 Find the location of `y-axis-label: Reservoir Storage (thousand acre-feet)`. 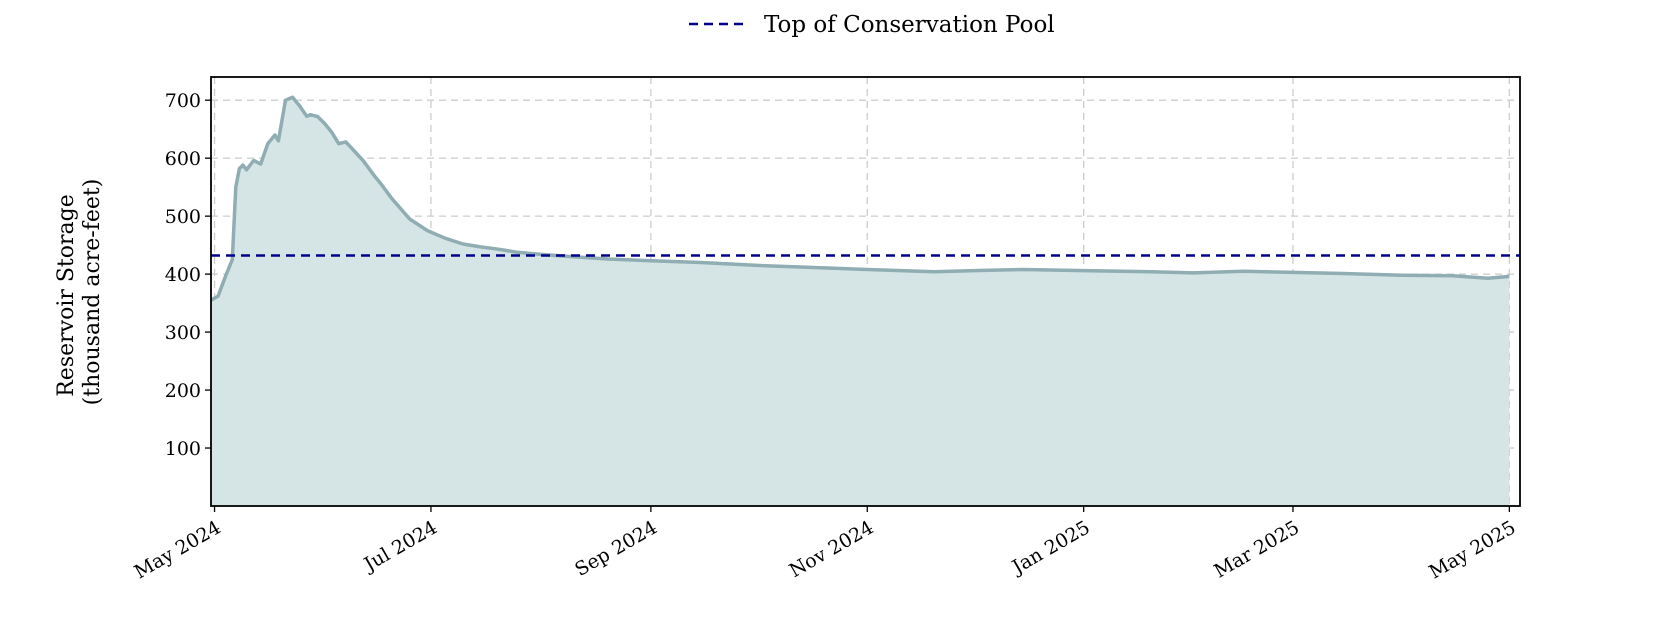

y-axis-label: Reservoir Storage (thousand acre-feet) is located at coordinates (79, 292).